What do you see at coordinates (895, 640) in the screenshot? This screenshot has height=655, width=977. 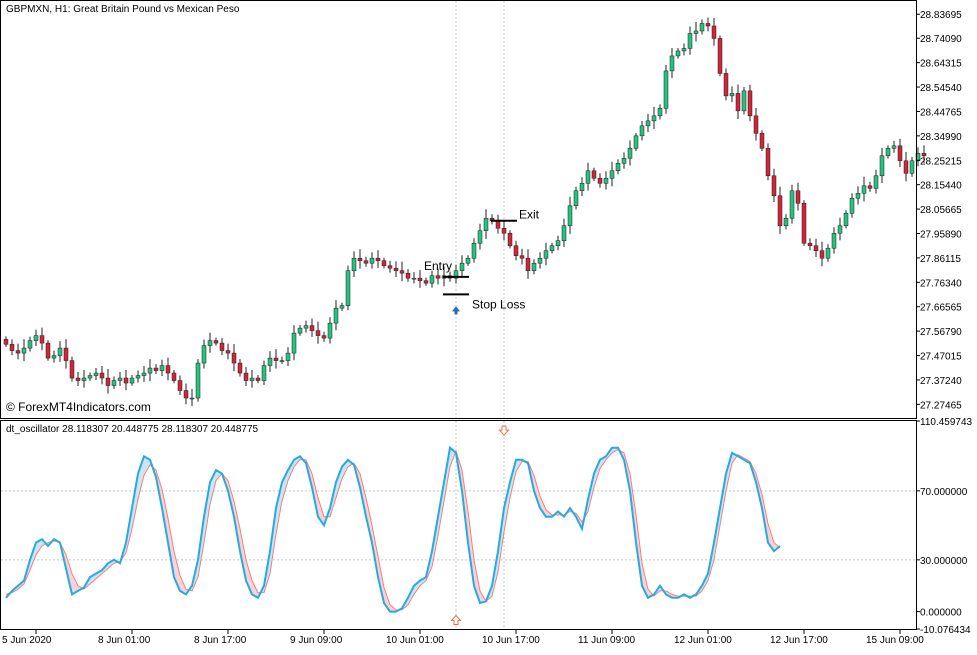 I see `time-tick-label: 15 Jun 09:00` at bounding box center [895, 640].